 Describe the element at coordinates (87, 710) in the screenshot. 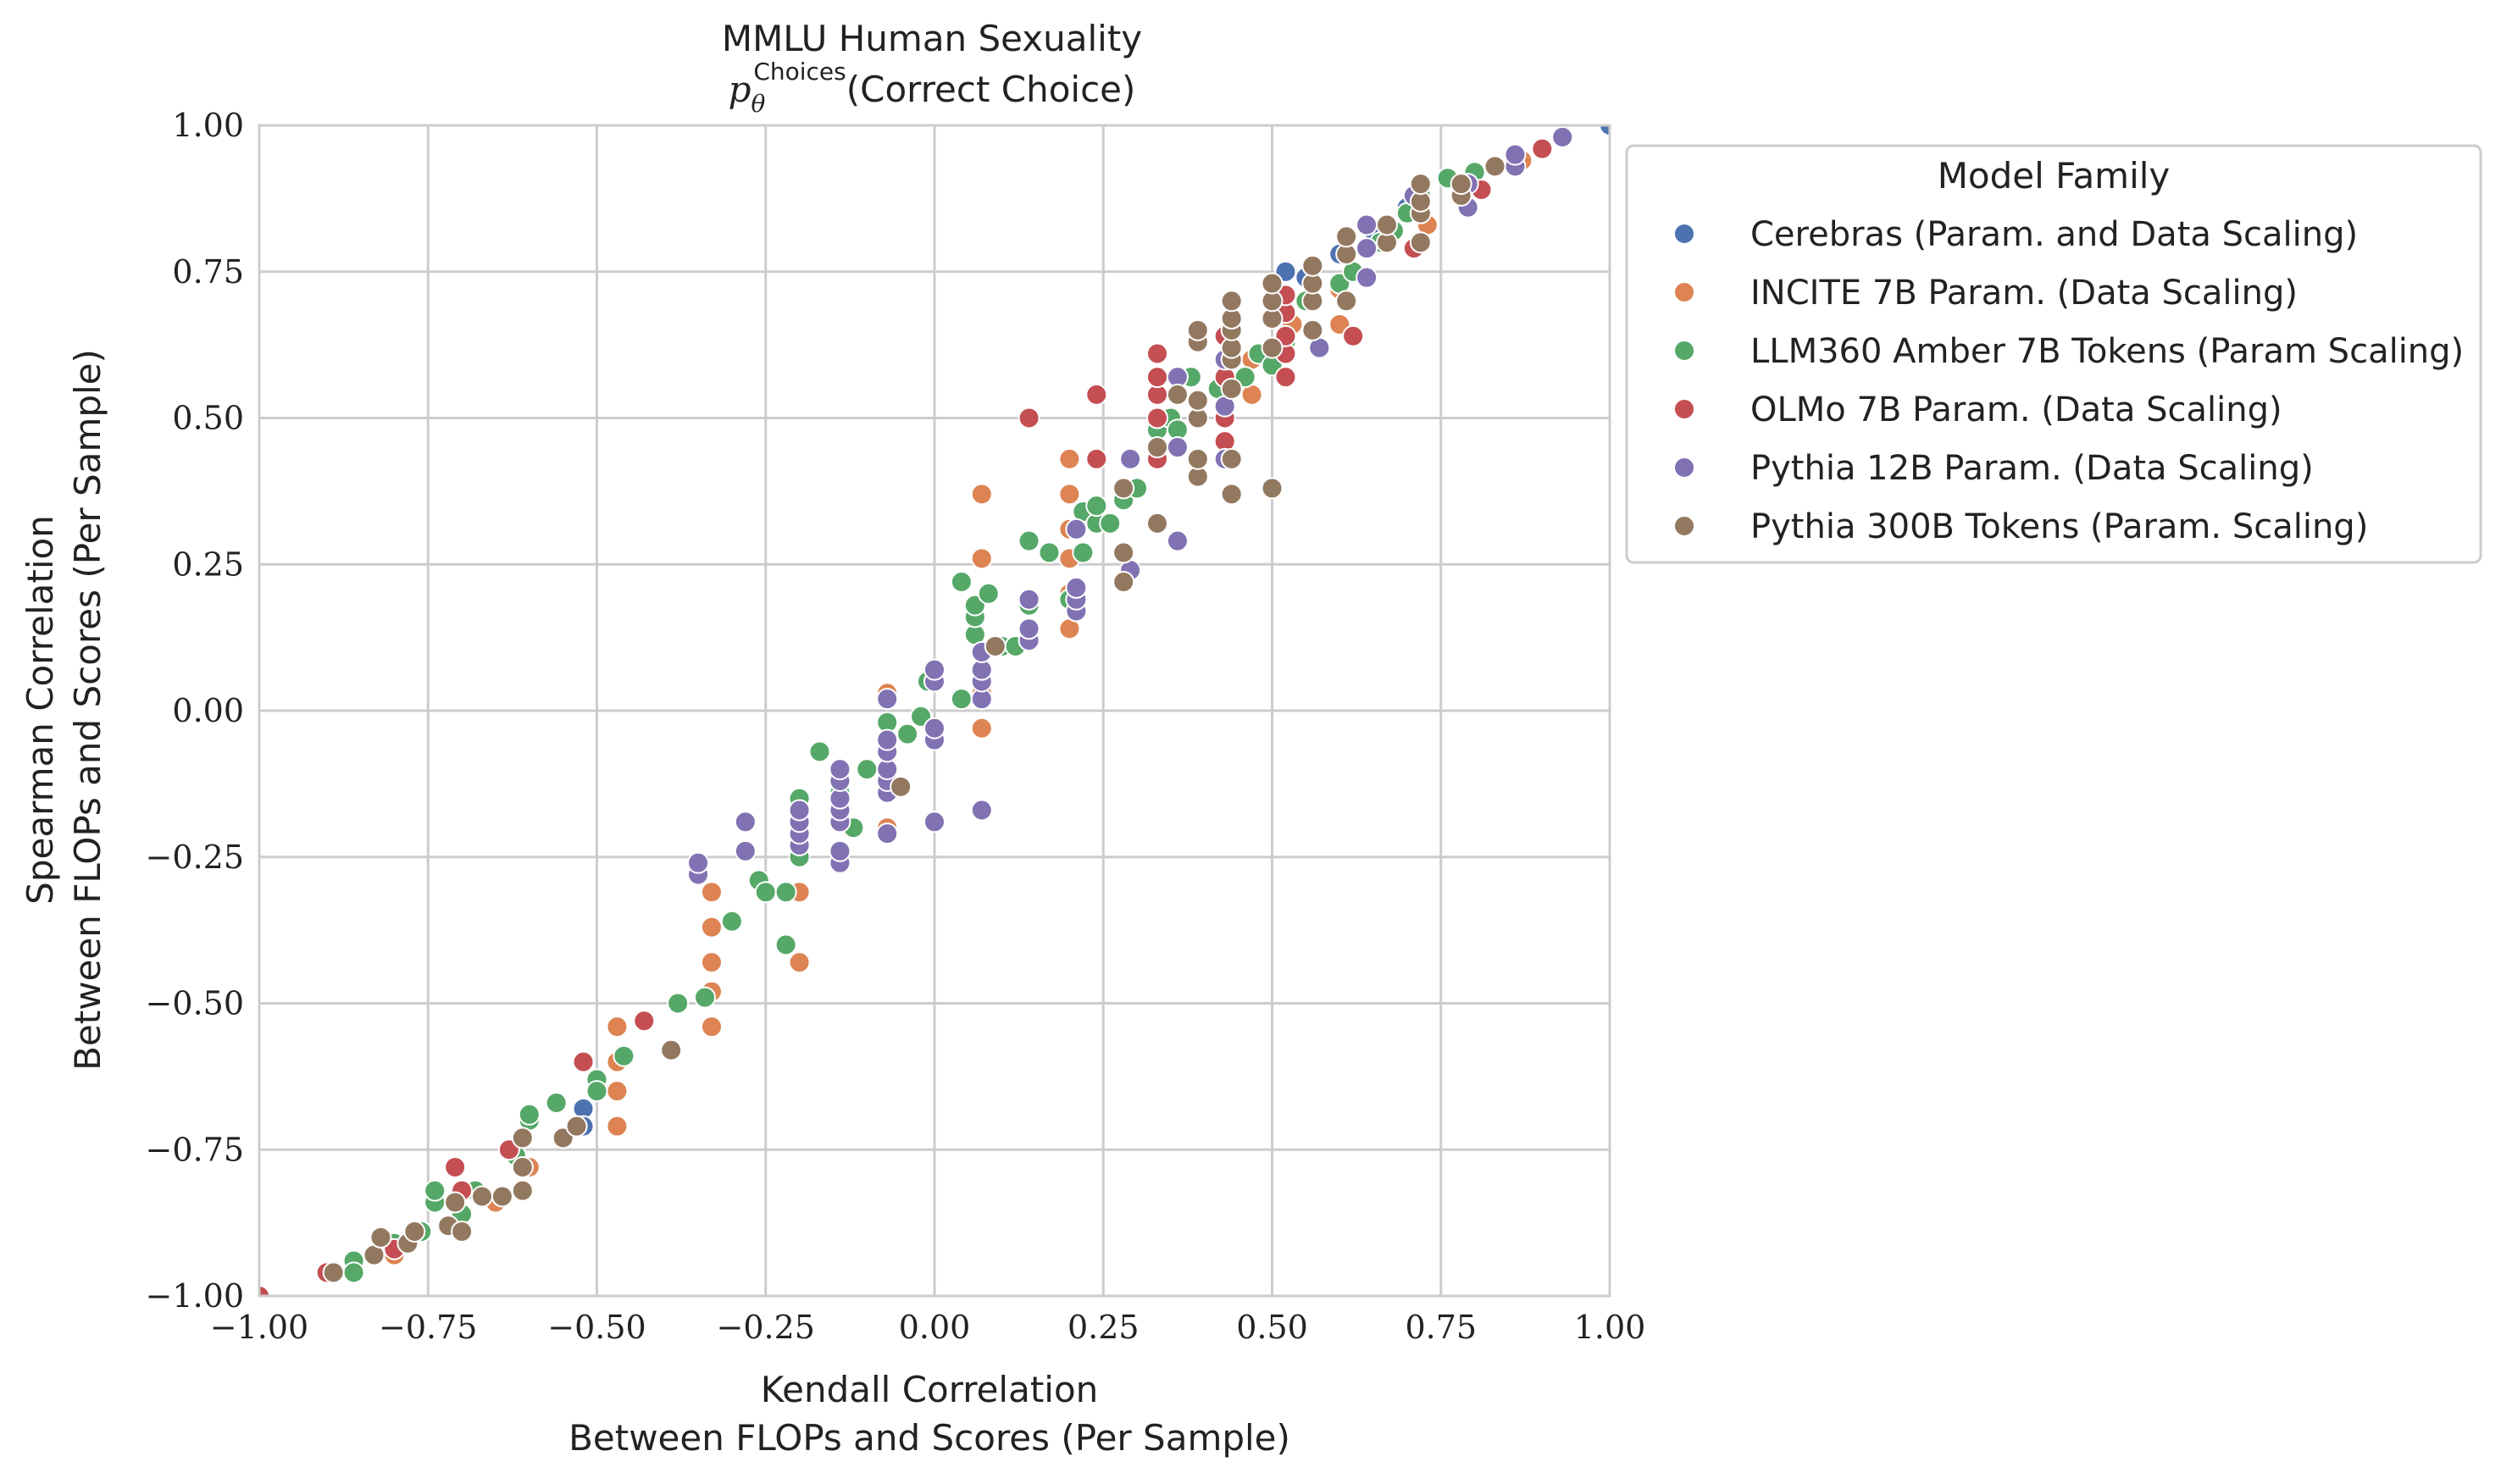

I see `y-axis-label-line2: Between FLOPs and Scores (Per Sample)` at that location.